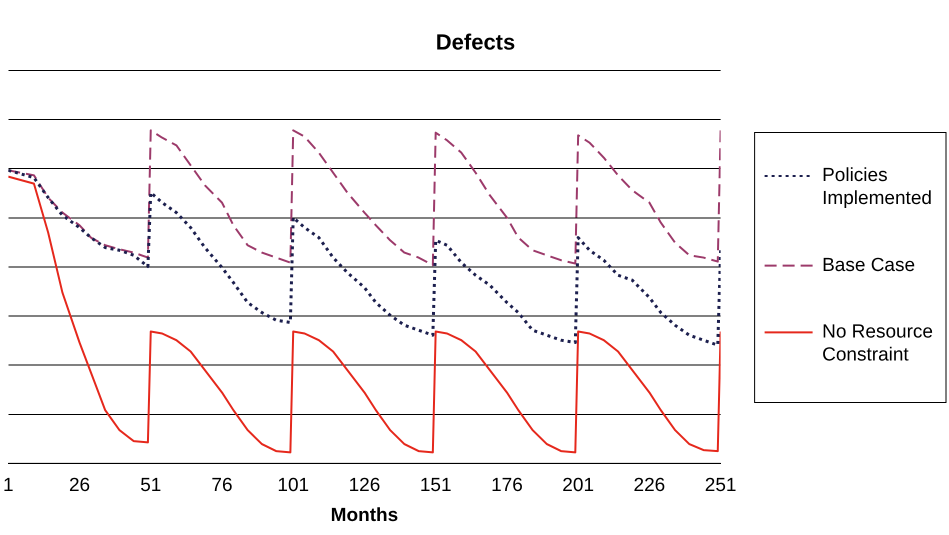 The image size is (949, 535). Describe the element at coordinates (869, 265) in the screenshot. I see `legend-label: Base Case` at that location.